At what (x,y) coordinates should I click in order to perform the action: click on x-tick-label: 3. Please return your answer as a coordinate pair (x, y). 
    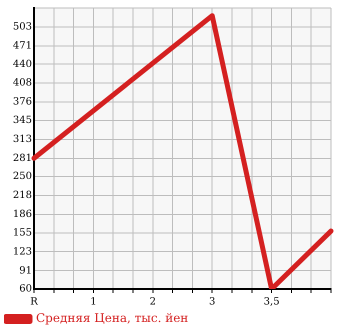
    Looking at the image, I should click on (212, 302).